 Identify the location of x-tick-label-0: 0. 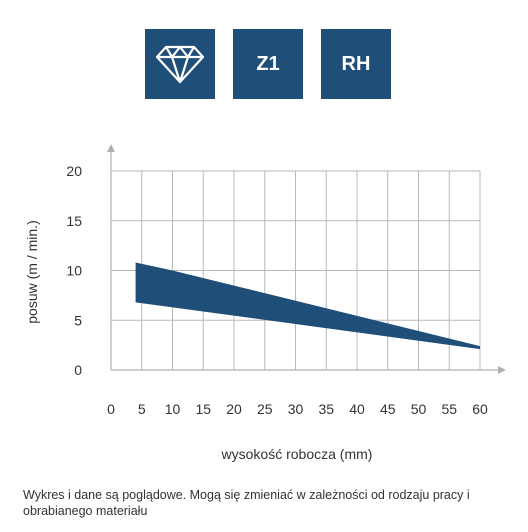
(111, 409).